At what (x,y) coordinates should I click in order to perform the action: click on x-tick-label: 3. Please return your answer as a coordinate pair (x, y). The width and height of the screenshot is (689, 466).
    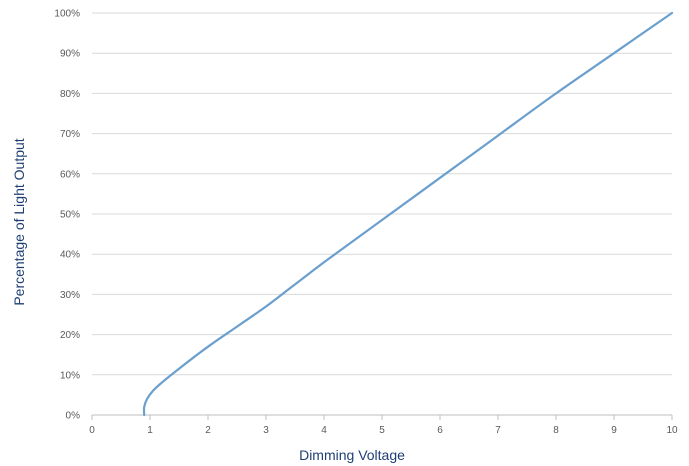
    Looking at the image, I should click on (266, 430).